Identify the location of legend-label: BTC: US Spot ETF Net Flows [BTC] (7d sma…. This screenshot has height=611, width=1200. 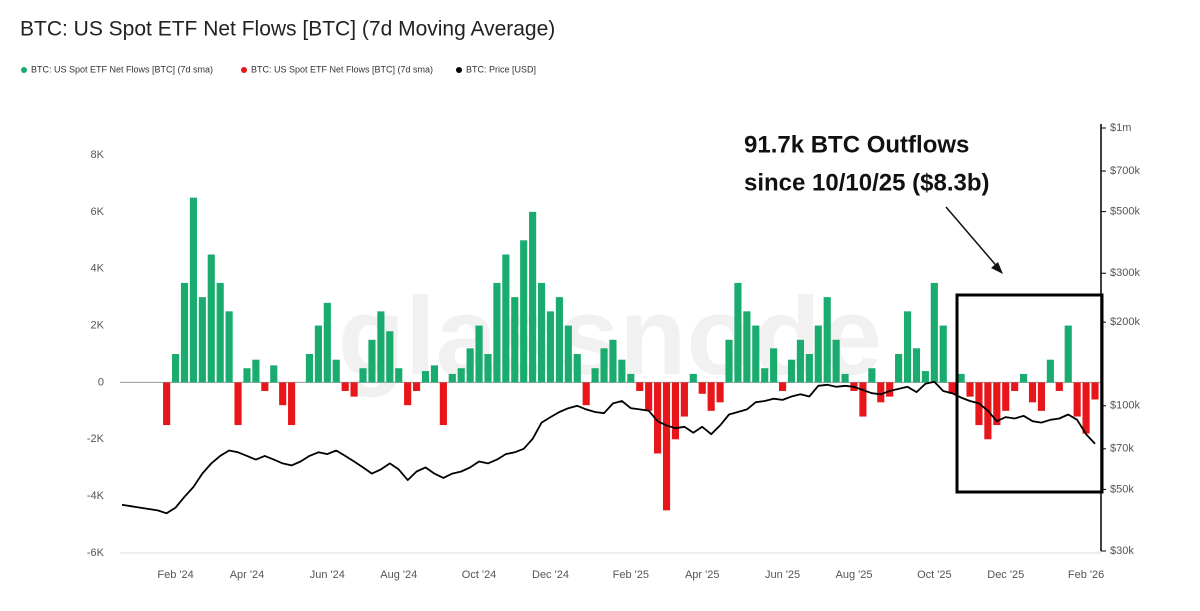
(122, 69).